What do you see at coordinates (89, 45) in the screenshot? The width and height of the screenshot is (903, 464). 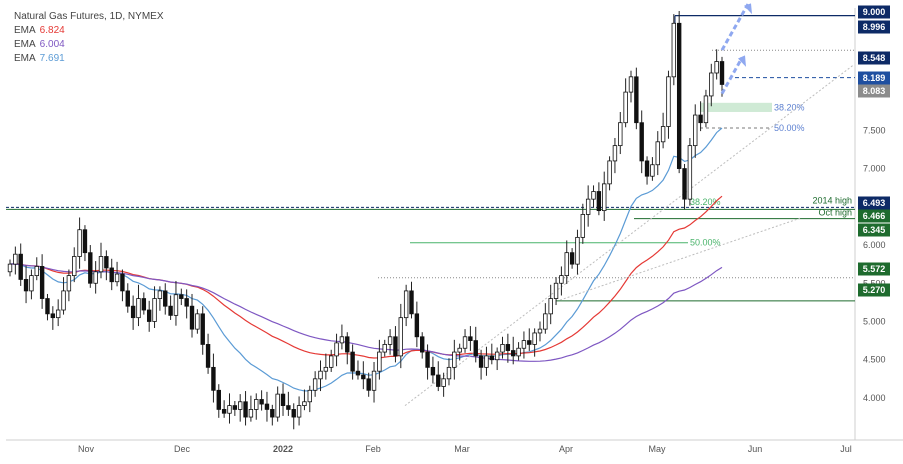 I see `ema-legend-row: EMA 6.004` at bounding box center [89, 45].